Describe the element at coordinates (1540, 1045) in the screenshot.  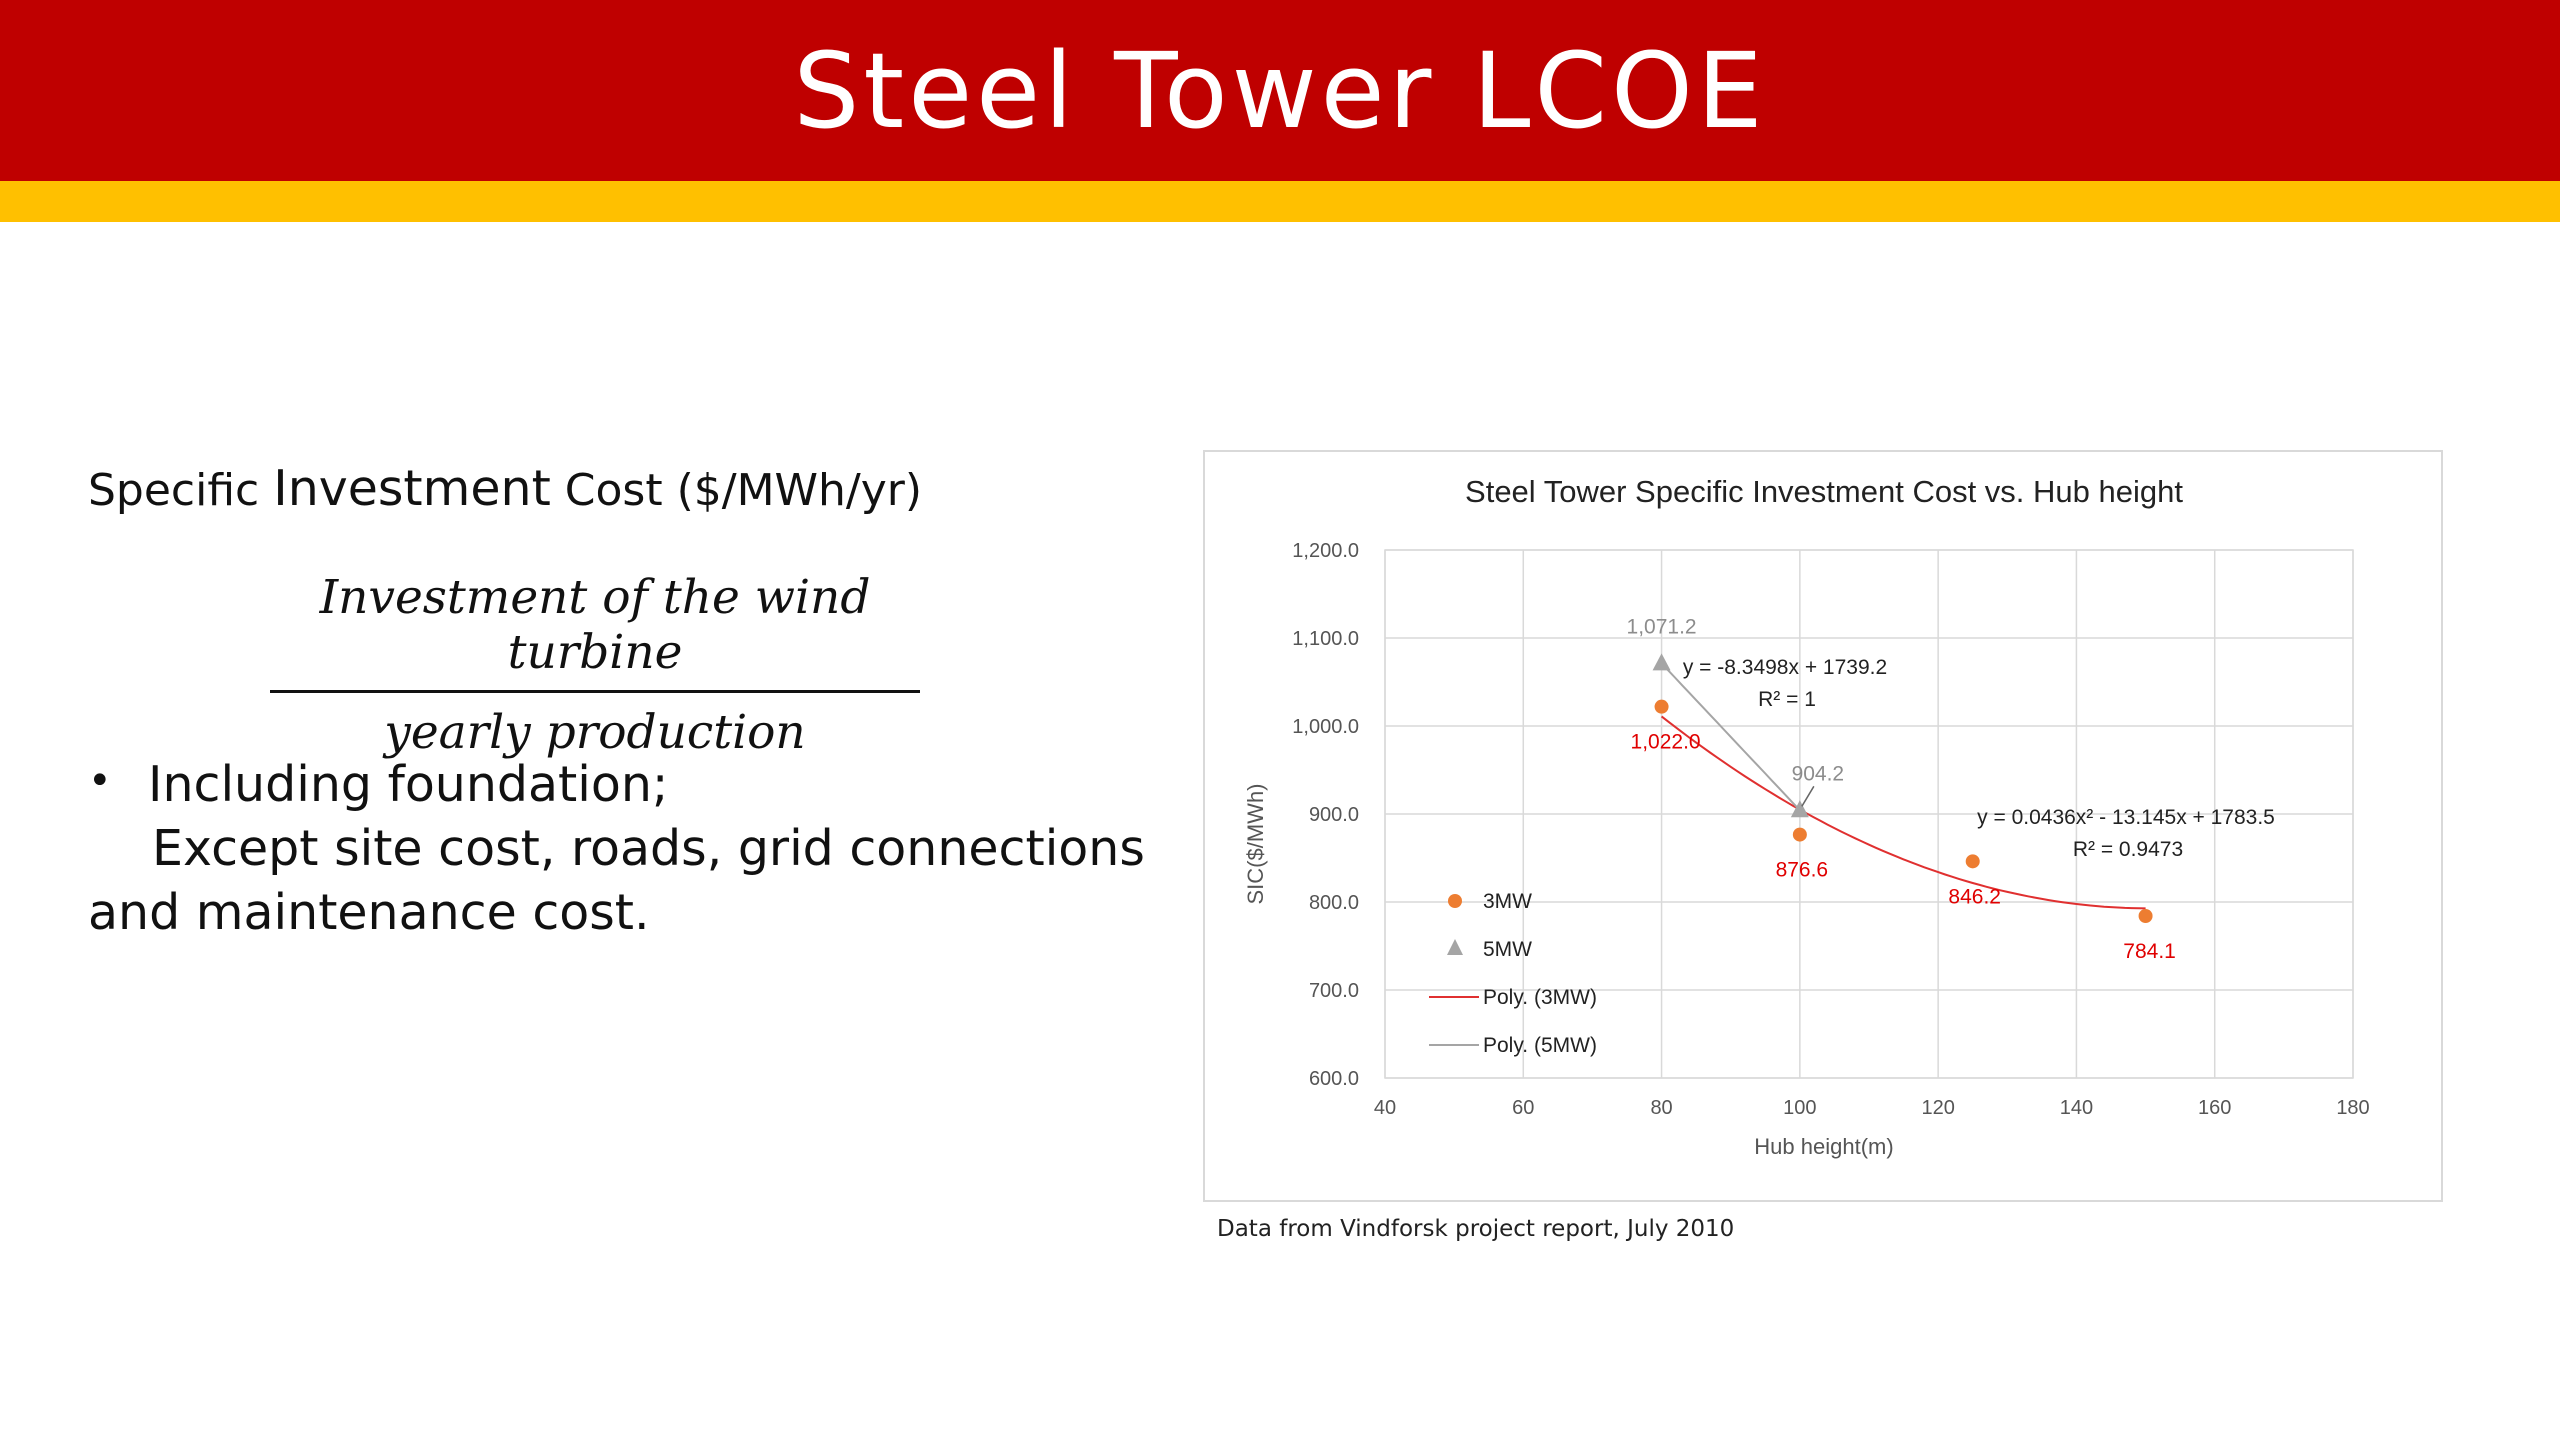
I see `legend-label-poly-5mw: Poly. (5MW)` at that location.